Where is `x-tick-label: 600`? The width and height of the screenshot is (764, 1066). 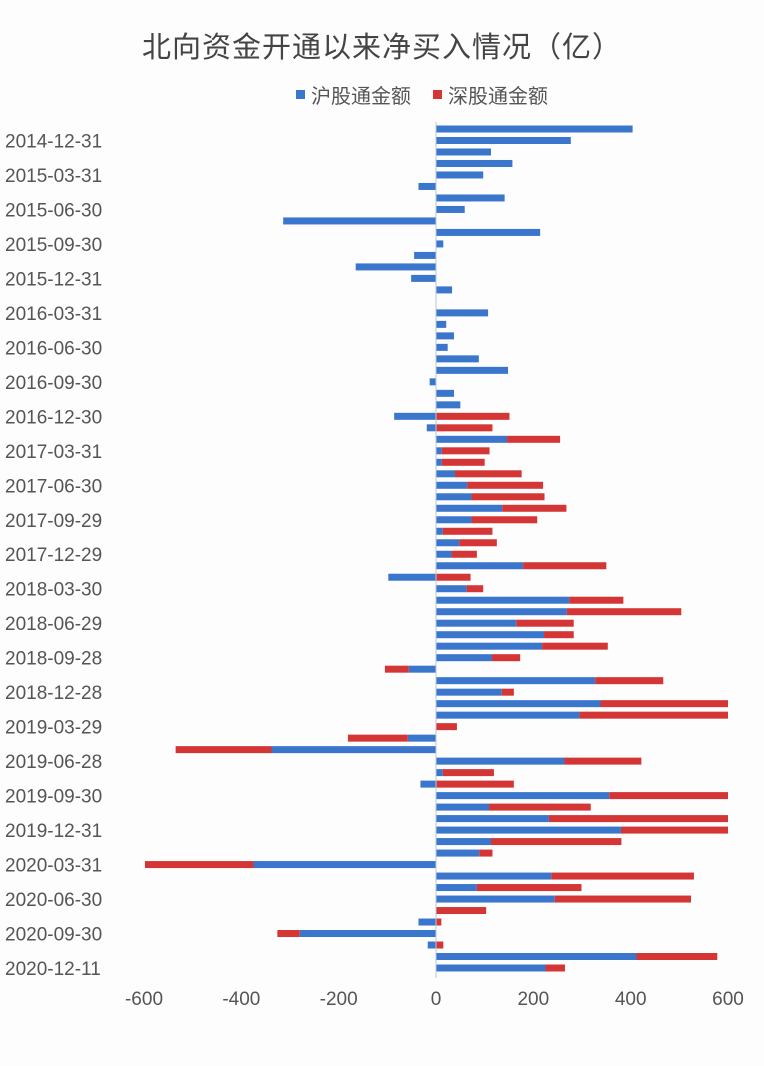
x-tick-label: 600 is located at coordinates (728, 999).